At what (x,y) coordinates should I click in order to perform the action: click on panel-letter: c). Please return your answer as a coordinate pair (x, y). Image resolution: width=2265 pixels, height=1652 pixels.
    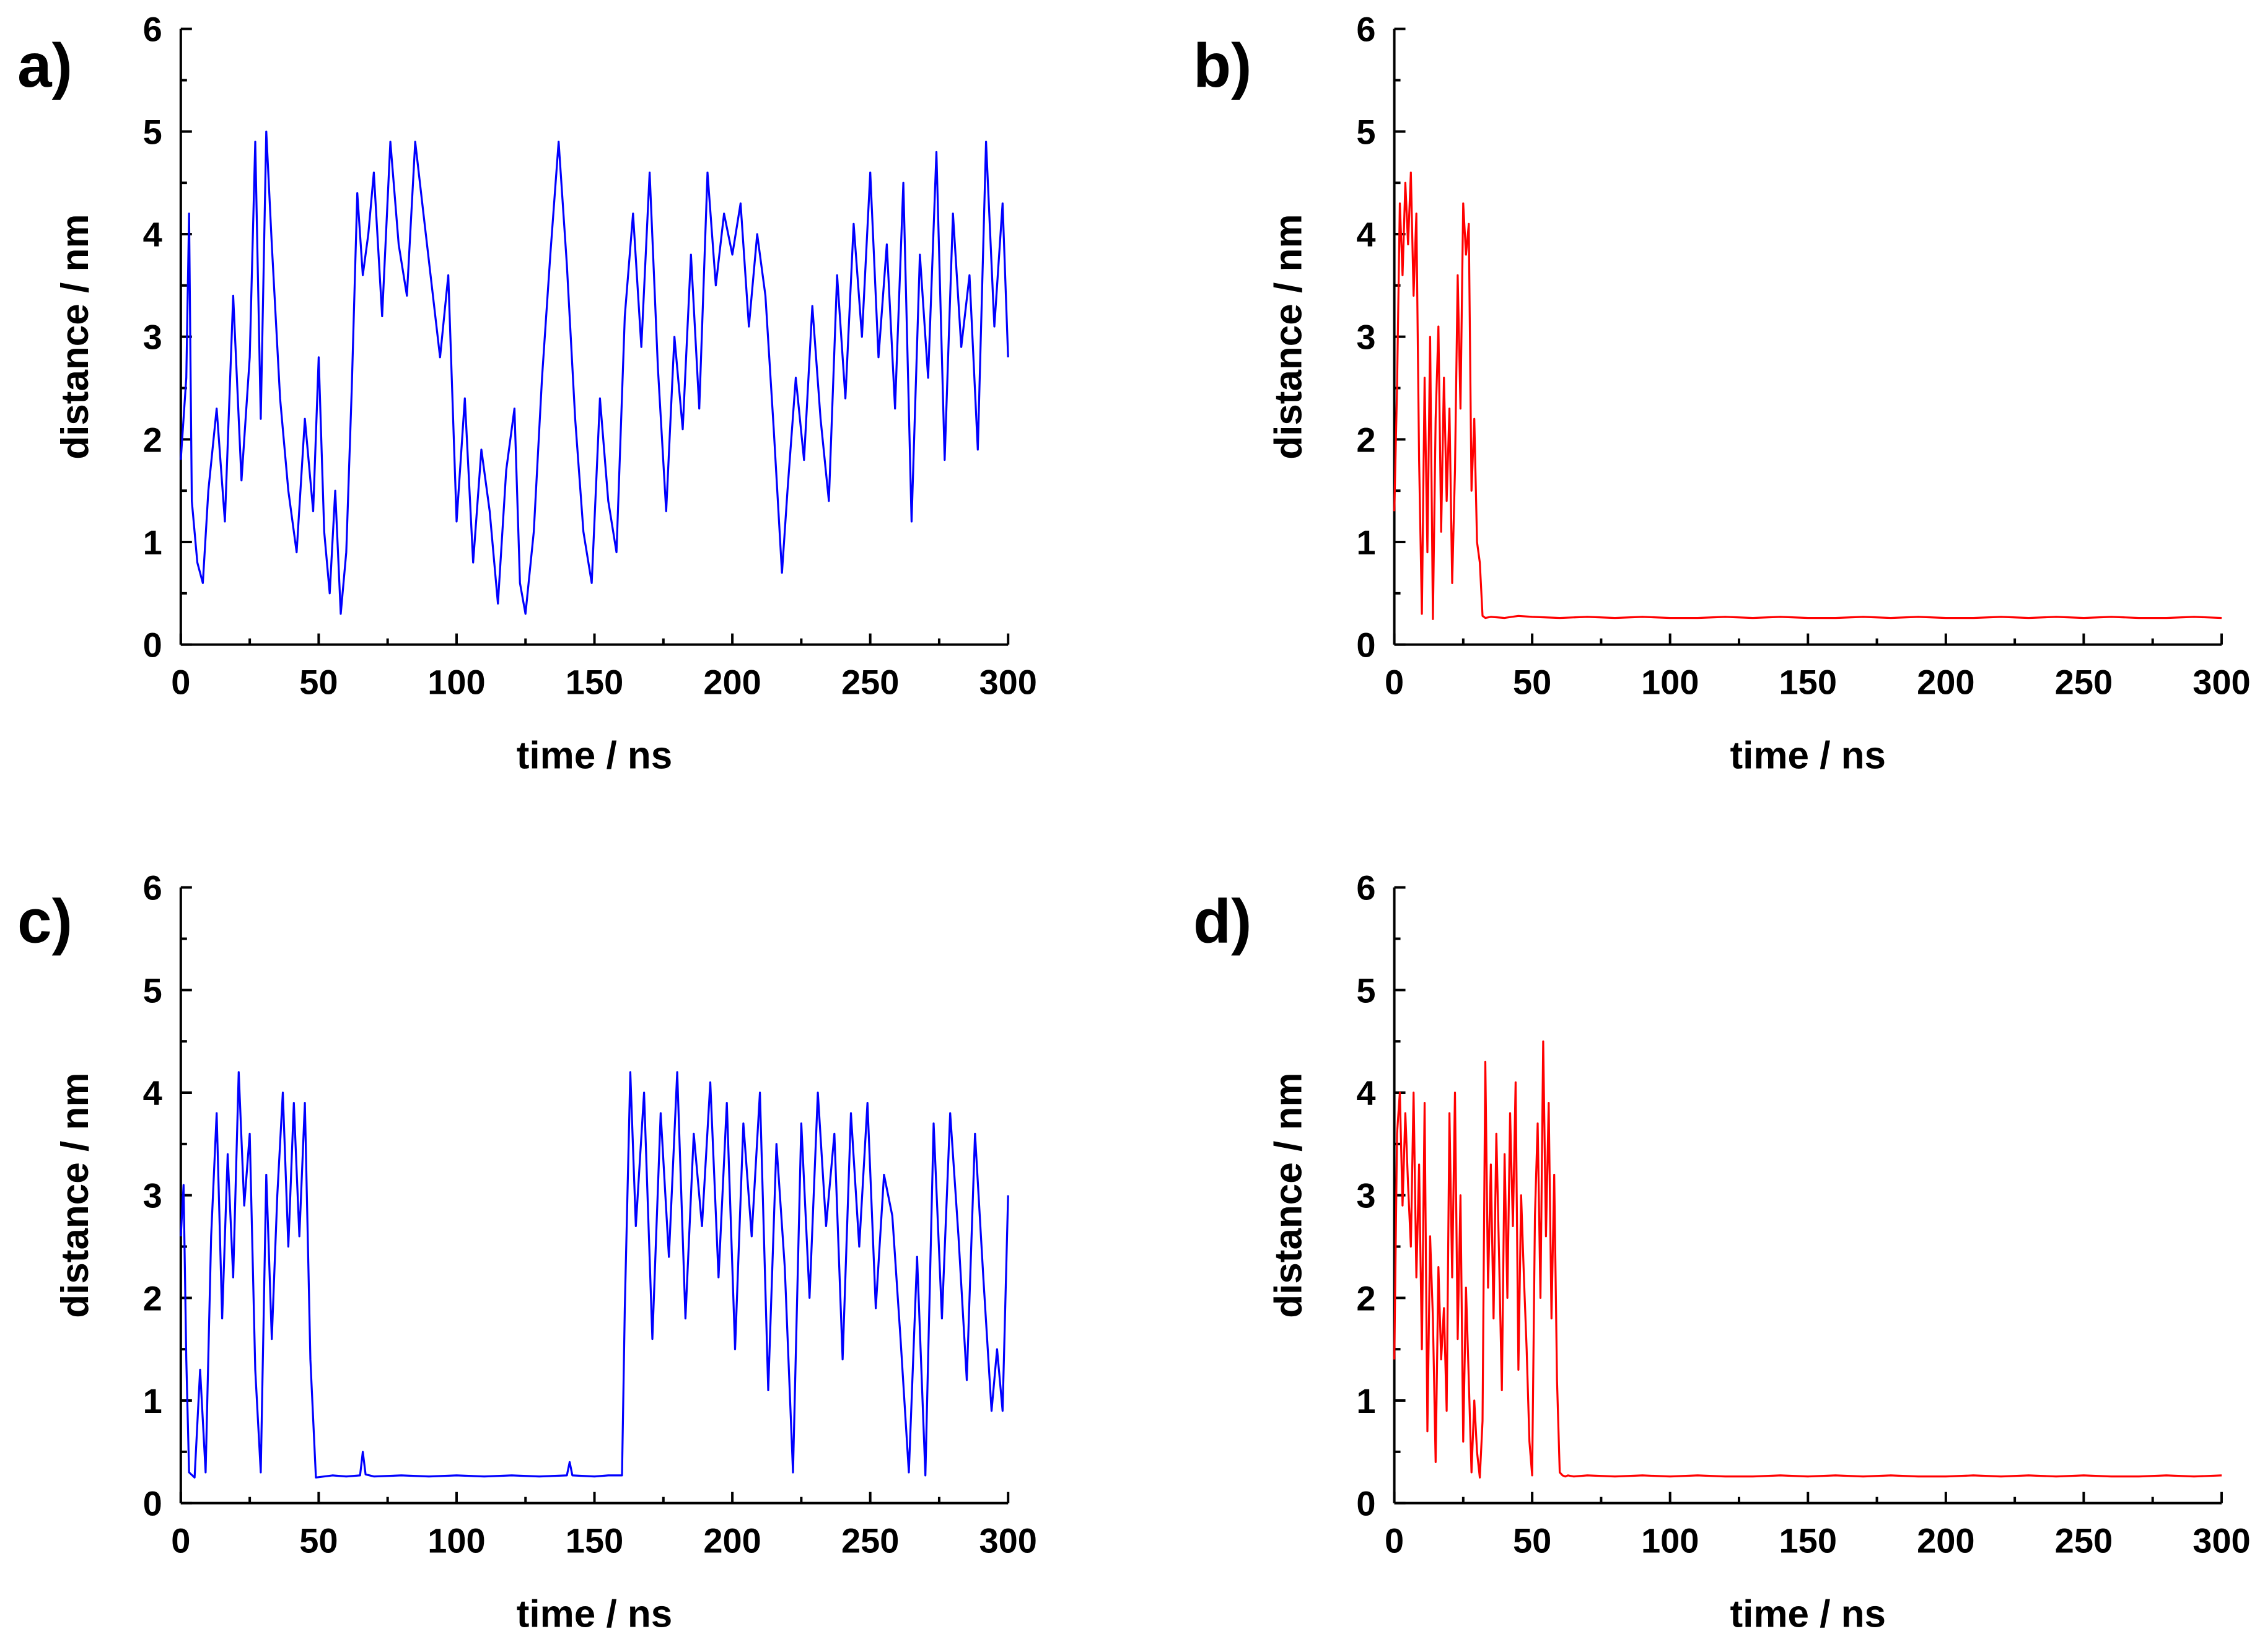
    Looking at the image, I should click on (44, 921).